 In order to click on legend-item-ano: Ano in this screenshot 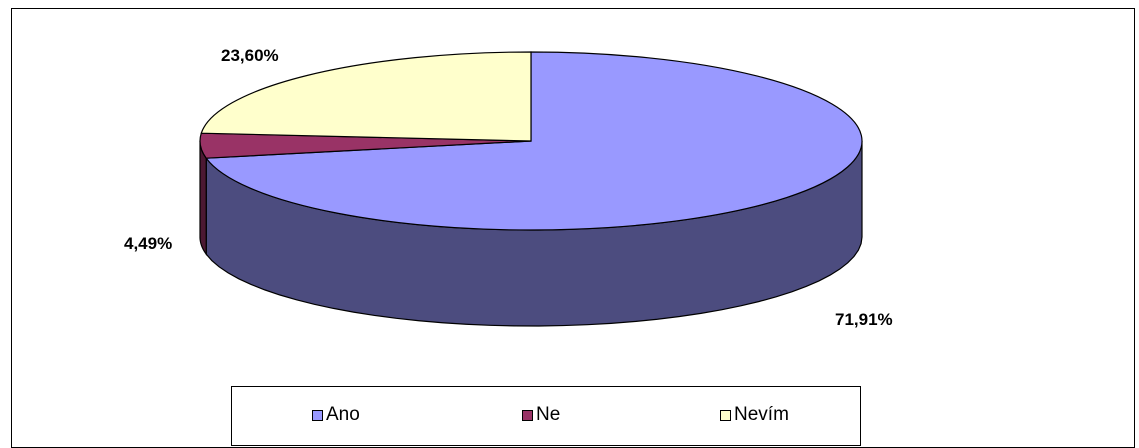, I will do `click(336, 415)`.